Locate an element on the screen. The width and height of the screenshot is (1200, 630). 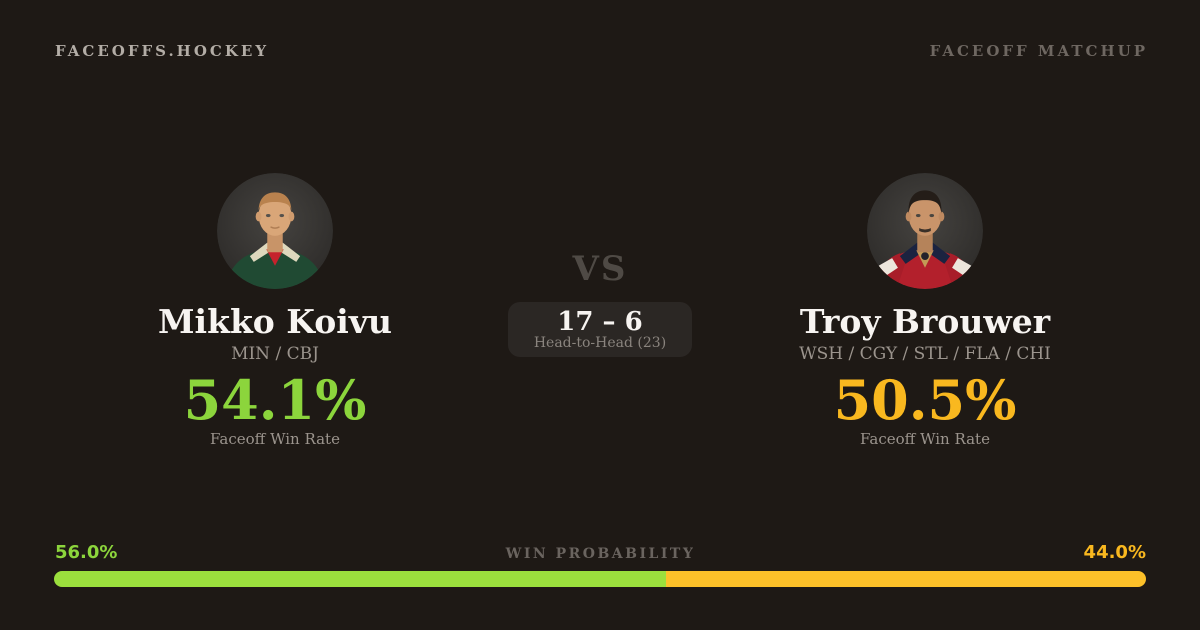
win-bar-left-segment is located at coordinates (360, 579).